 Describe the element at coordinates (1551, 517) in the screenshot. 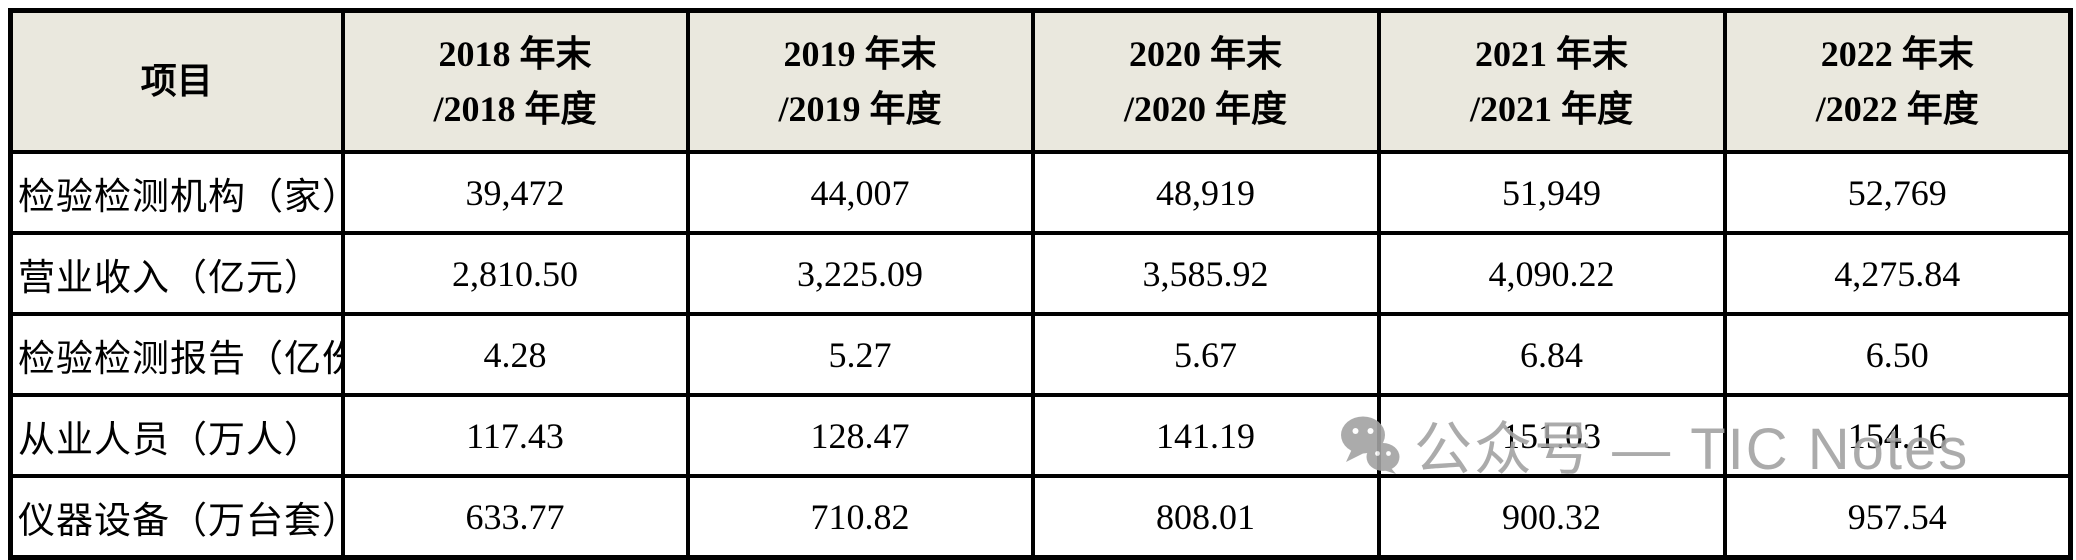

I see `cell-value: 900.32` at that location.